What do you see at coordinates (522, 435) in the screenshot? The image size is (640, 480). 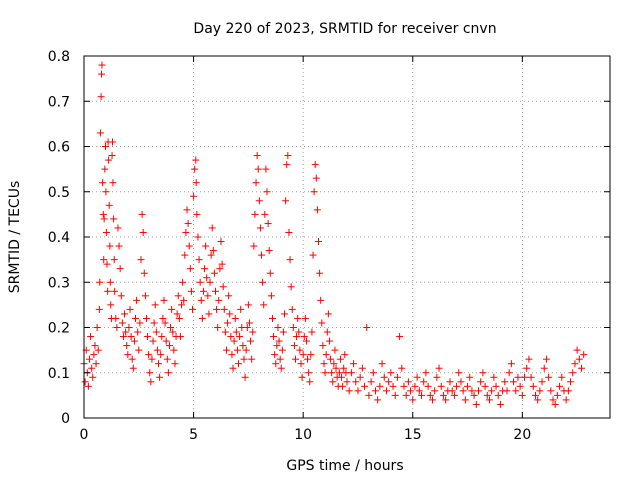 I see `x-tick-label: 20` at bounding box center [522, 435].